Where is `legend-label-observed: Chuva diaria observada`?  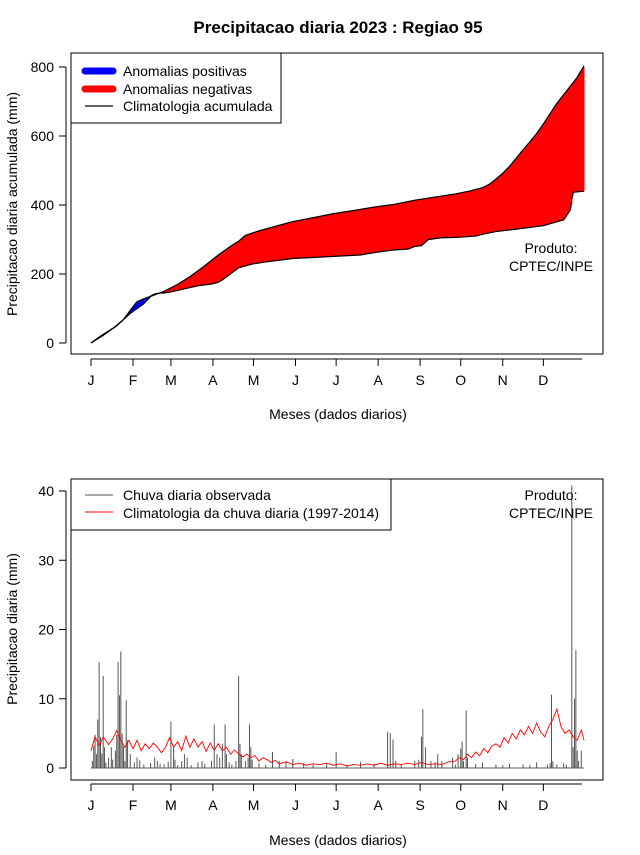 legend-label-observed: Chuva diaria observada is located at coordinates (197, 495).